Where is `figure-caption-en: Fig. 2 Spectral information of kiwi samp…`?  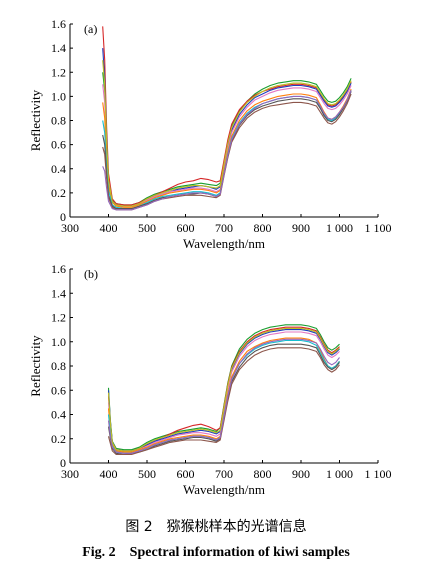
figure-caption-en: Fig. 2 Spectral information of kiwi samp… is located at coordinates (216, 552).